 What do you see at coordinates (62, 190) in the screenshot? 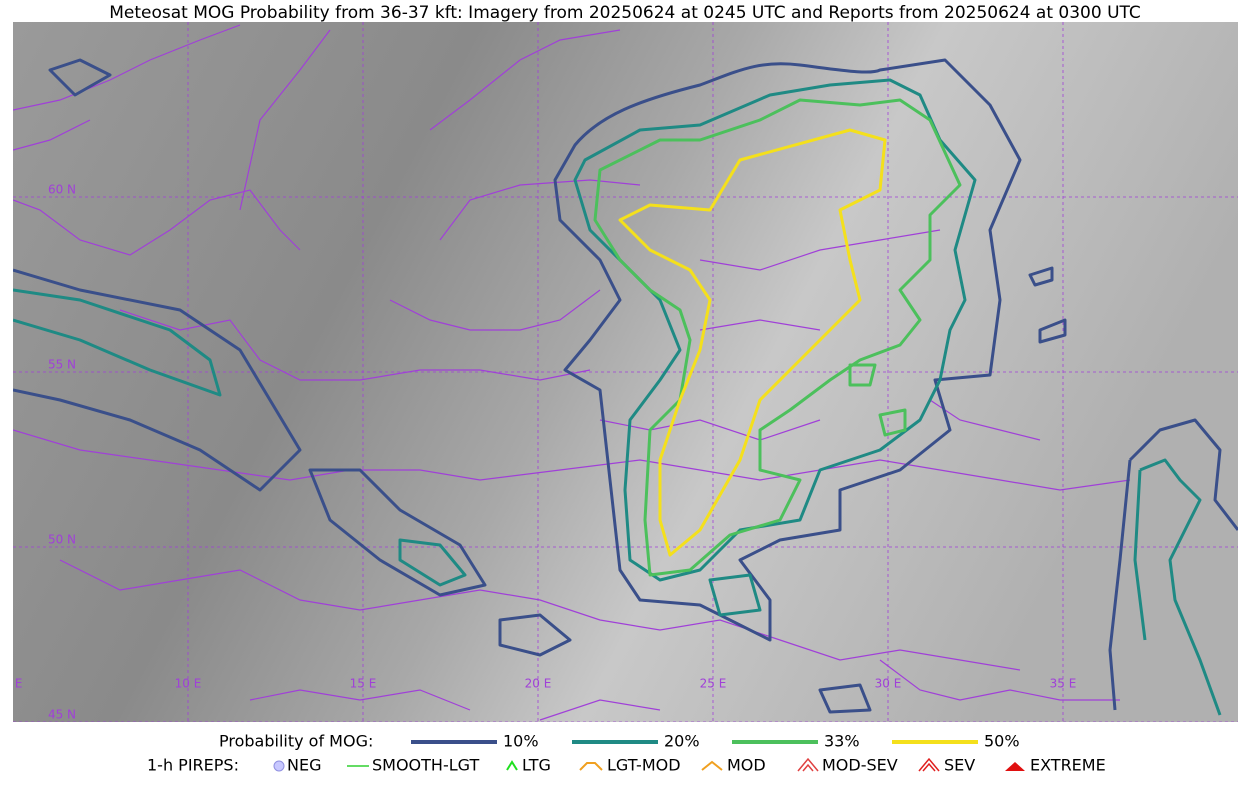
I see `lat-label: 60 N` at bounding box center [62, 190].